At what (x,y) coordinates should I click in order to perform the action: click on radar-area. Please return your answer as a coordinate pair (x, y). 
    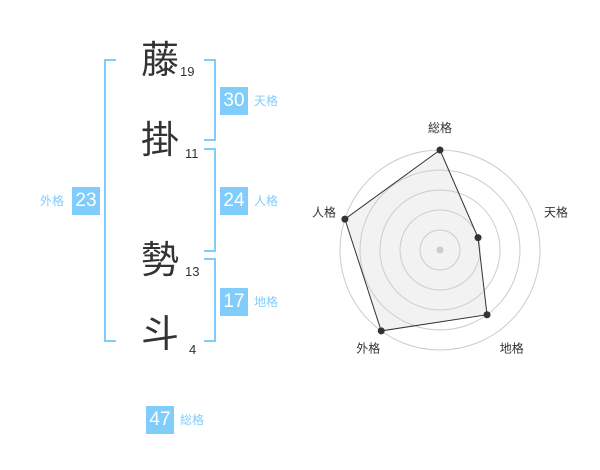
    Looking at the image, I should click on (416, 240).